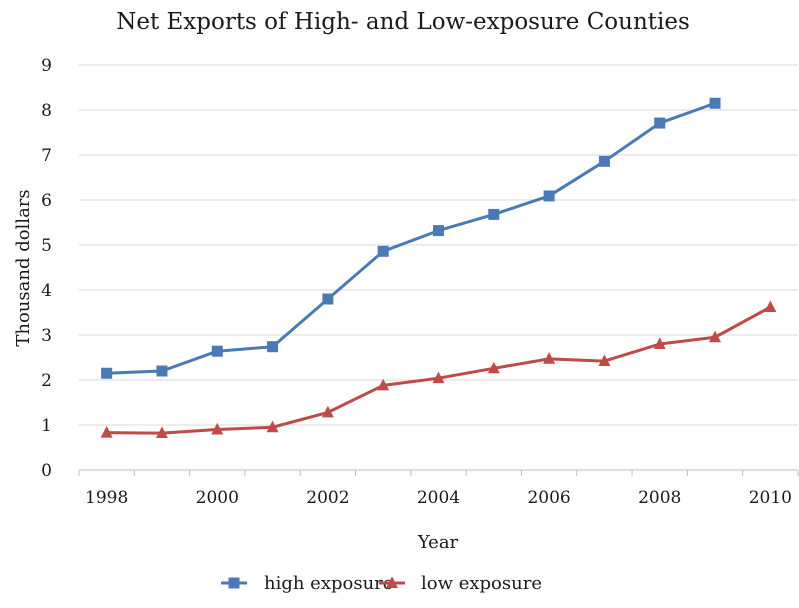 The image size is (799, 608). Describe the element at coordinates (46, 381) in the screenshot. I see `y-tick-label: 2` at that location.